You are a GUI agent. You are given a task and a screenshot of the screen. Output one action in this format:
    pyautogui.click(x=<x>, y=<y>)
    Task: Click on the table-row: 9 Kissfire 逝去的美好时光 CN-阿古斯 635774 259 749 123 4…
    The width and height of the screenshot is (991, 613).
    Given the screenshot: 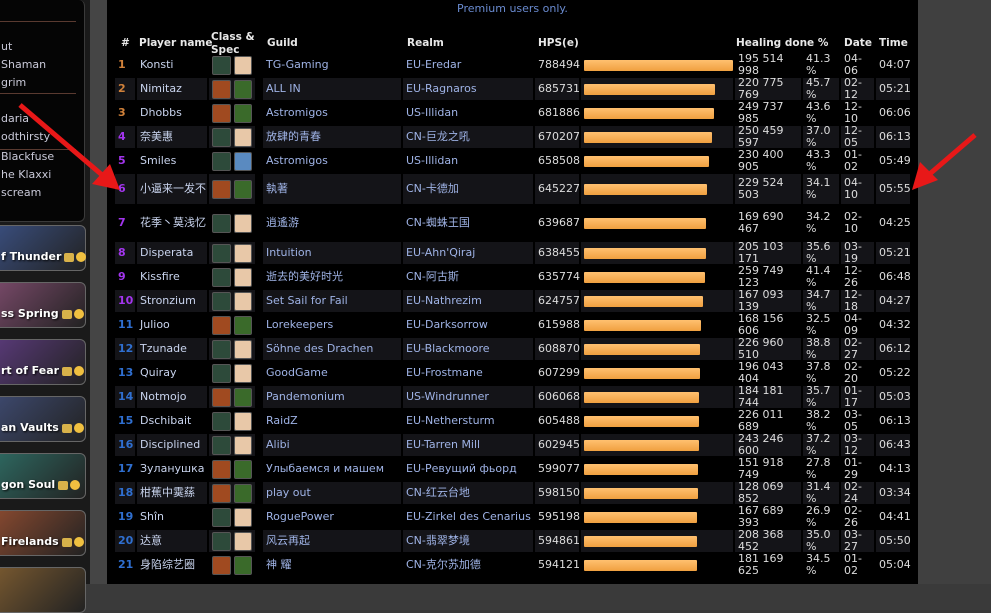 What is the action you would take?
    pyautogui.click(x=513, y=277)
    